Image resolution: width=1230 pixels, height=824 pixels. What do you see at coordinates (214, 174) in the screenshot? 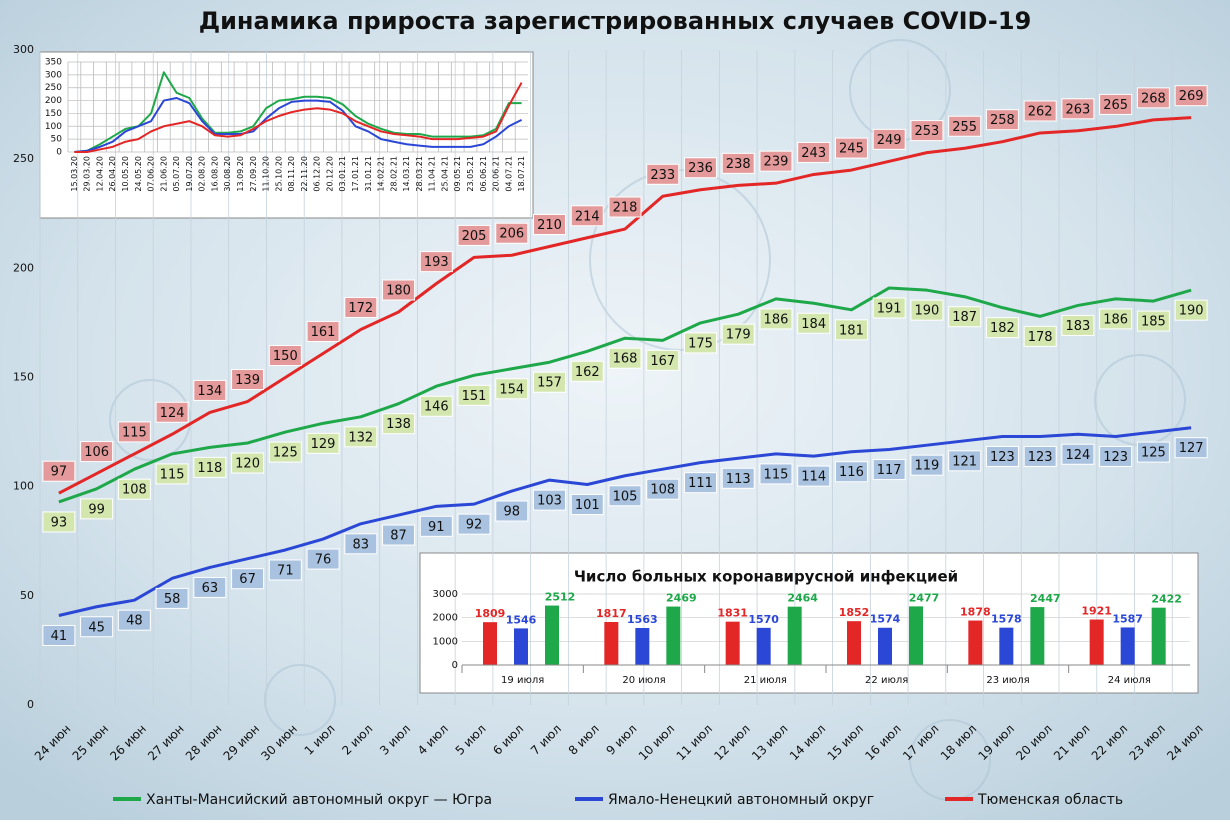
I see `x-tick-label: 16.08.20` at bounding box center [214, 174].